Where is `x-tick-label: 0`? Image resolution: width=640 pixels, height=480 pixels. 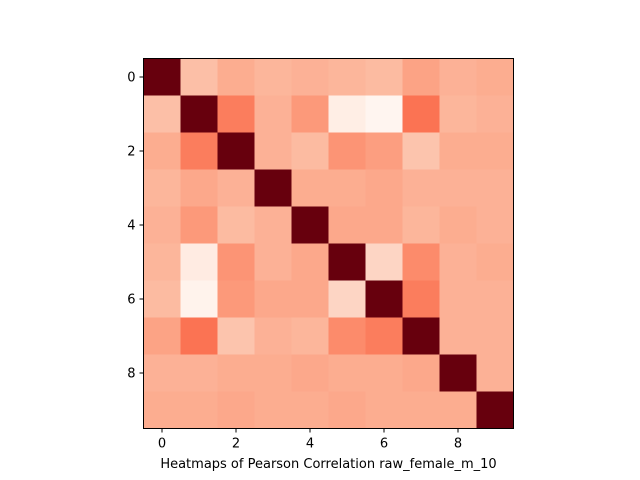 x-tick-label: 0 is located at coordinates (162, 444).